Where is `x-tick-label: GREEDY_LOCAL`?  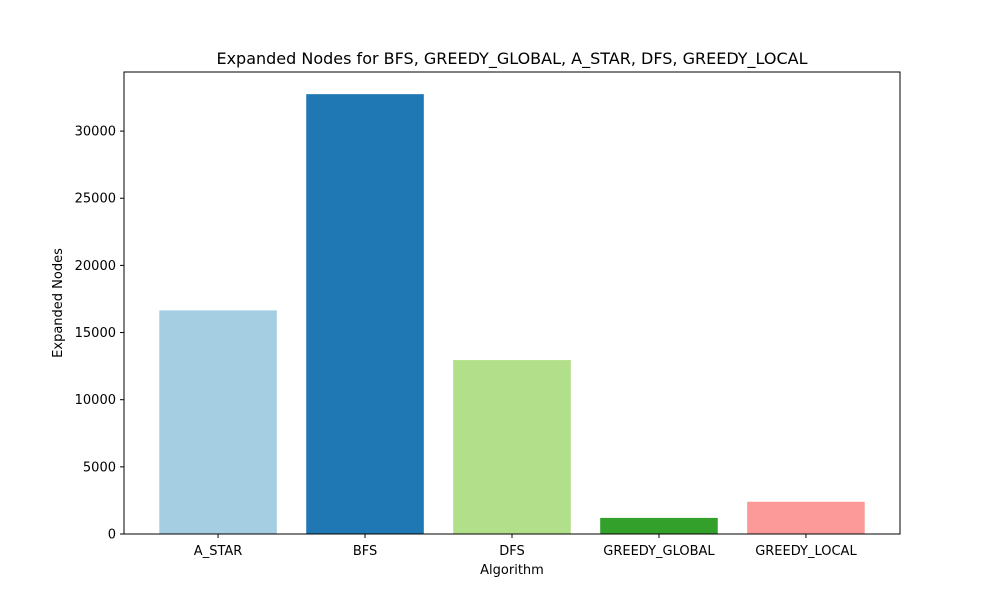 x-tick-label: GREEDY_LOCAL is located at coordinates (806, 551).